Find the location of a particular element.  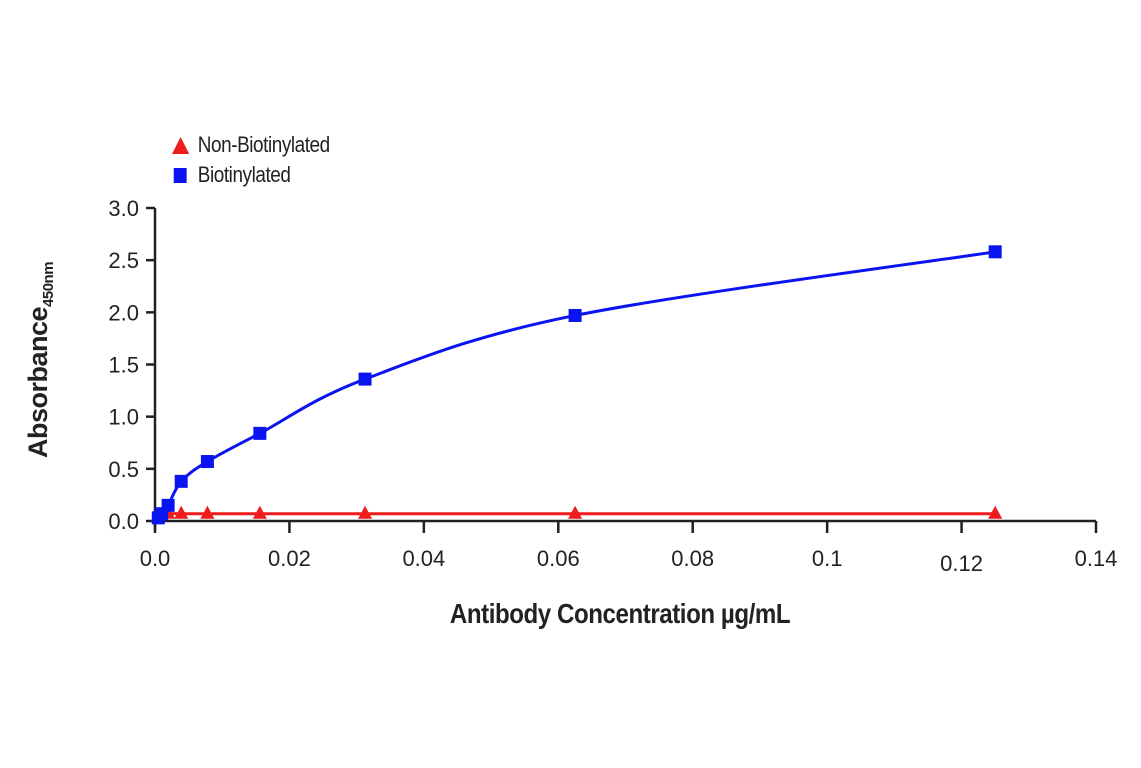

x-tick-label: 0.1 is located at coordinates (827, 558).